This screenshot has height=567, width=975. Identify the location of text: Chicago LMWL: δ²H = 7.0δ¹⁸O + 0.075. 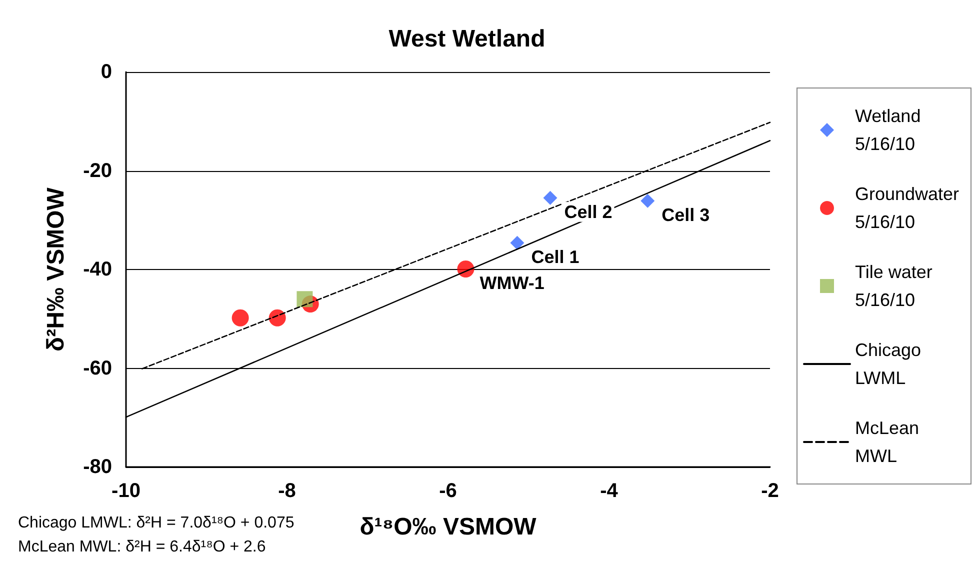
(156, 523).